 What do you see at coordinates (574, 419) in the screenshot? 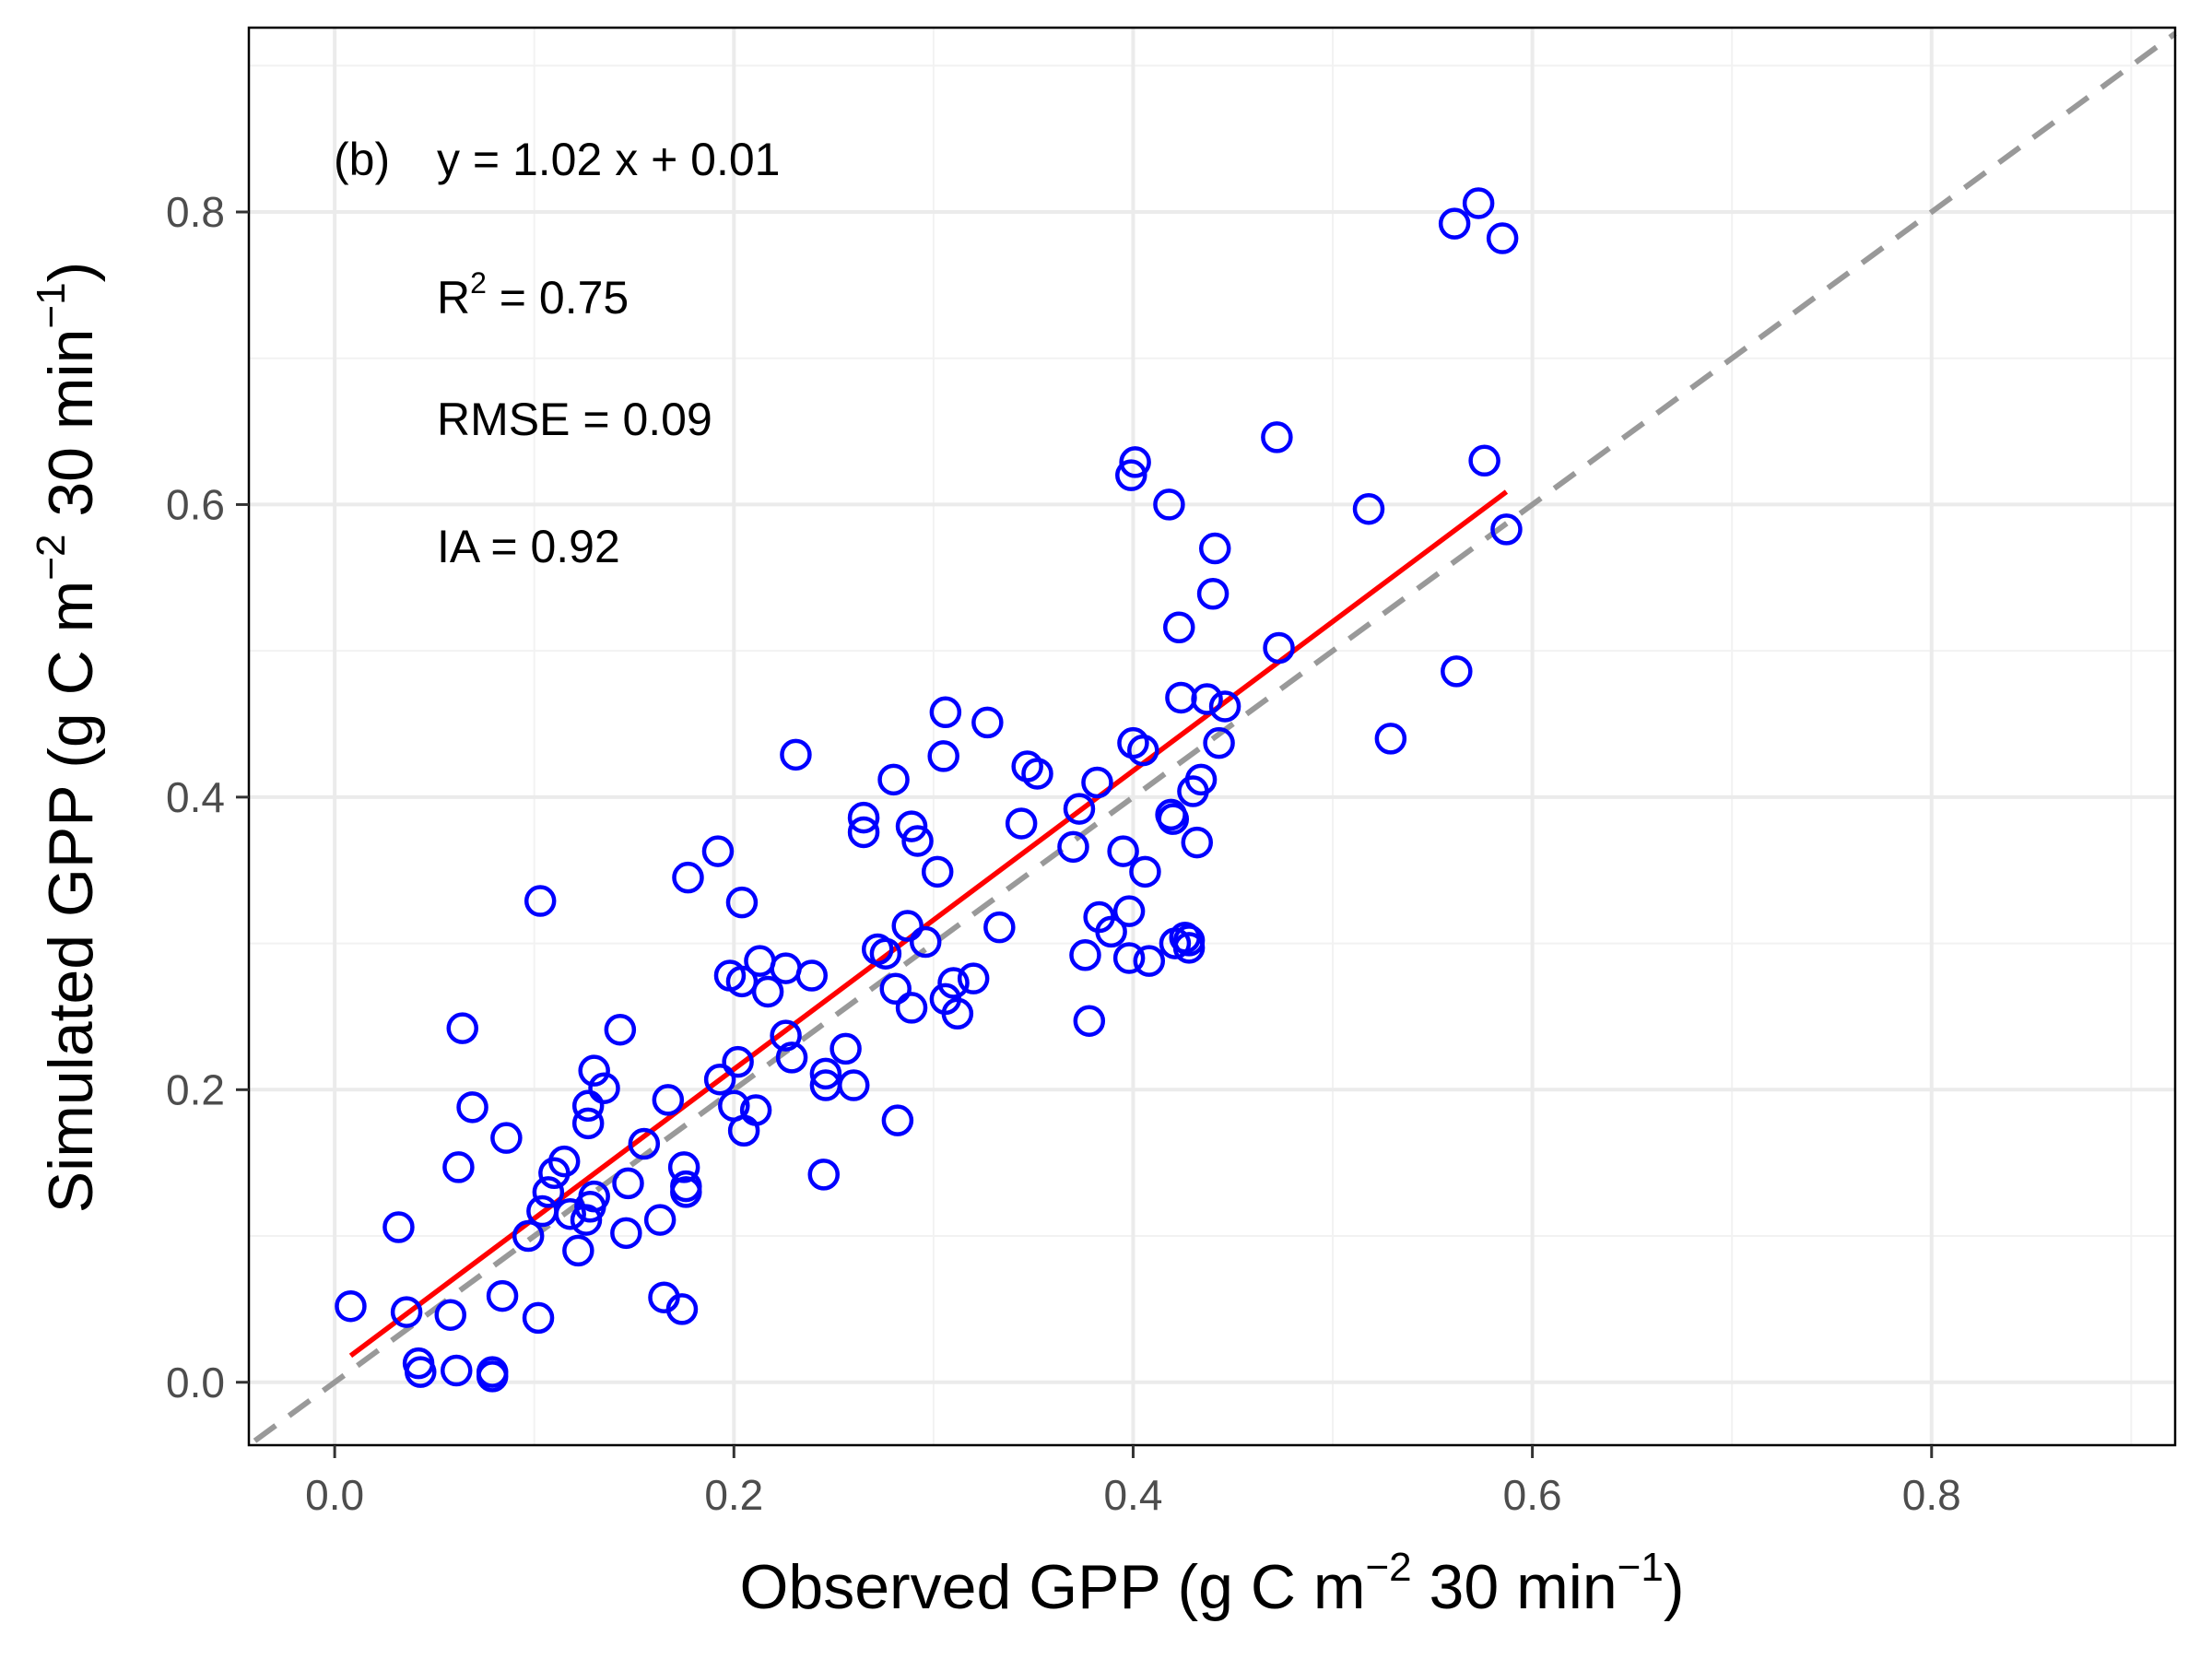
I see `rmse: RMSE = 0.09` at bounding box center [574, 419].